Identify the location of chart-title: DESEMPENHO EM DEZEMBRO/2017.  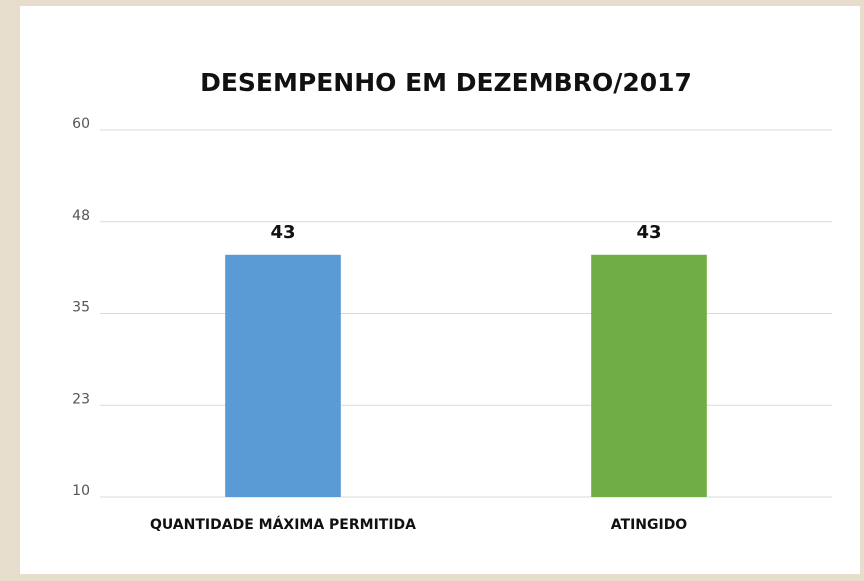
(446, 82).